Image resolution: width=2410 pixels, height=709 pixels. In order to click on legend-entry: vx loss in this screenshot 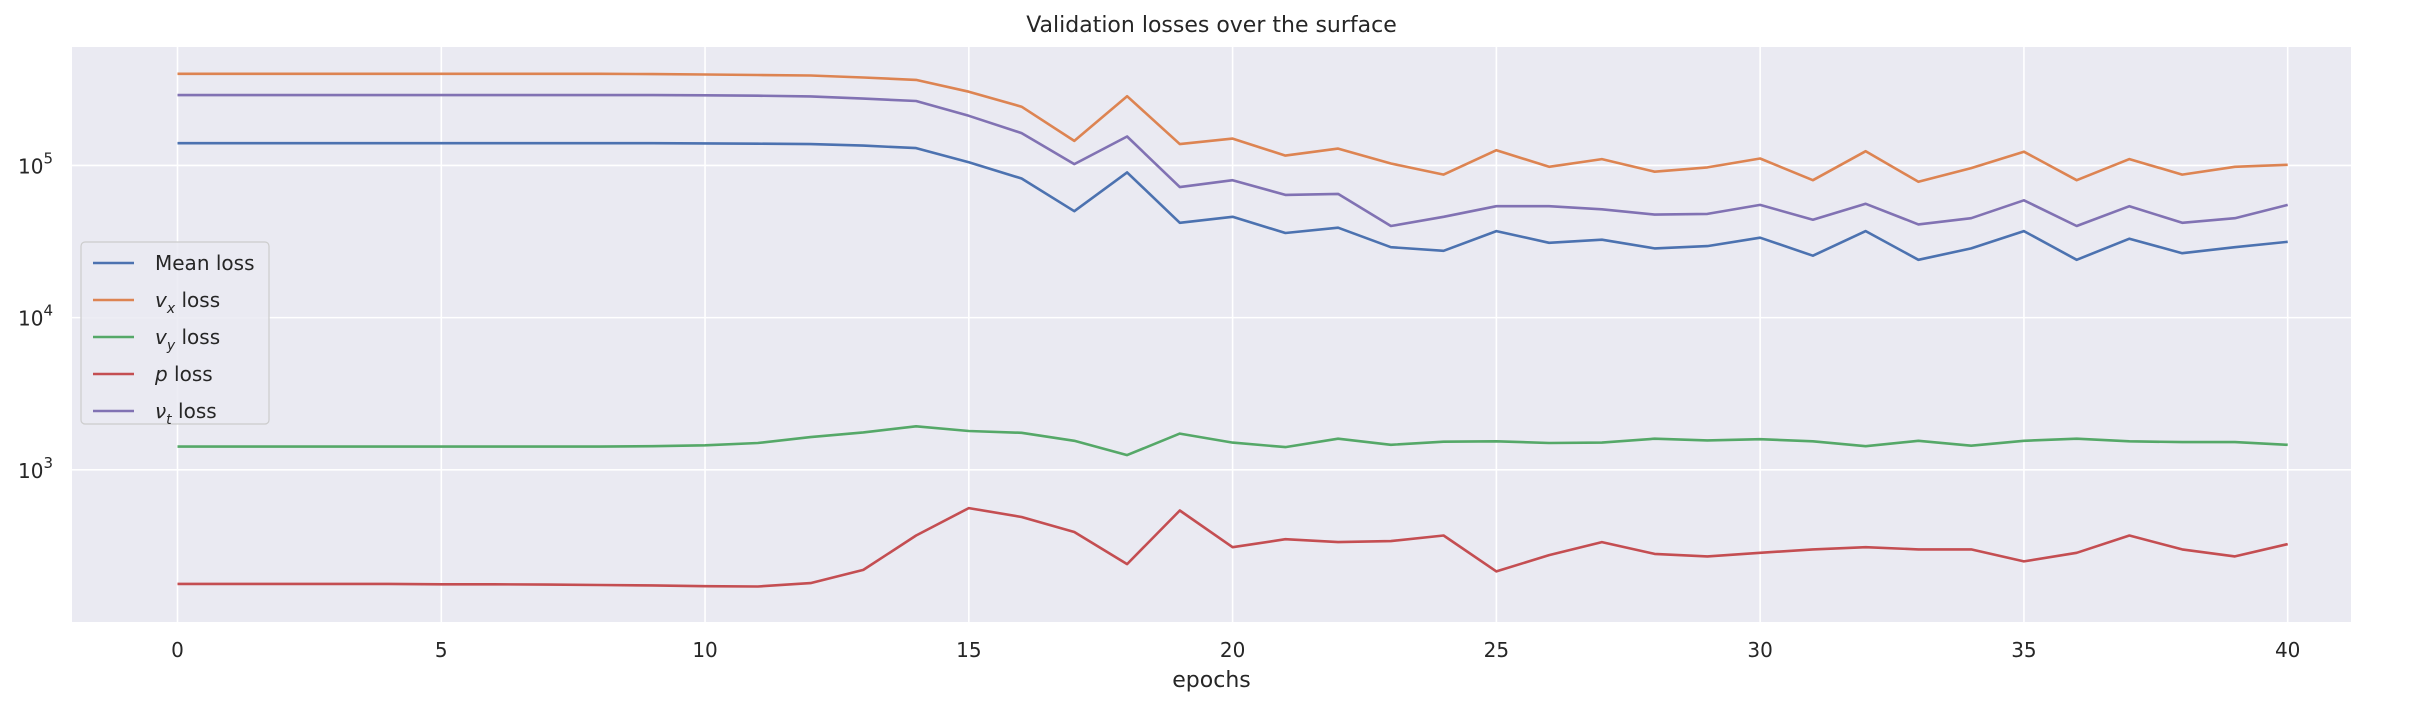, I will do `click(187, 302)`.